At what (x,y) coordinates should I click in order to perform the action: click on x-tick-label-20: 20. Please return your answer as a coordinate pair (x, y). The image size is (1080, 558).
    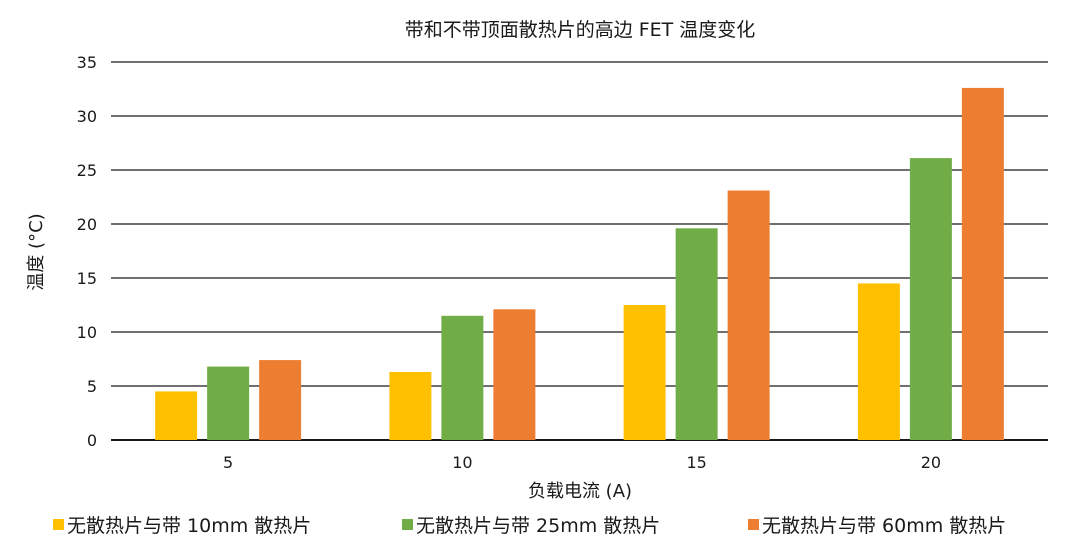
    Looking at the image, I should click on (931, 462).